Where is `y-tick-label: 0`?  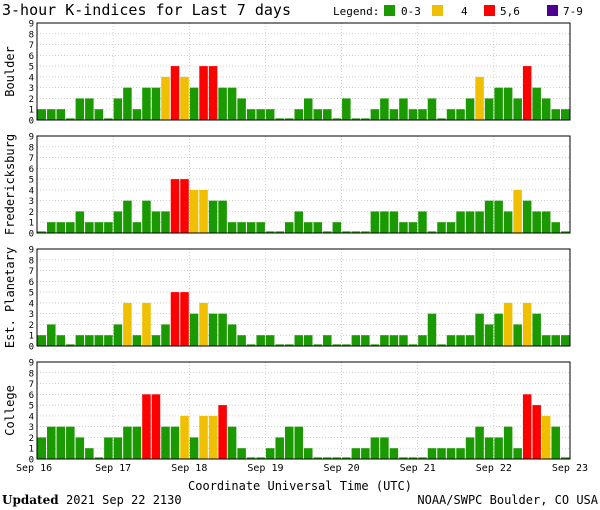
y-tick-label: 0 is located at coordinates (31, 122).